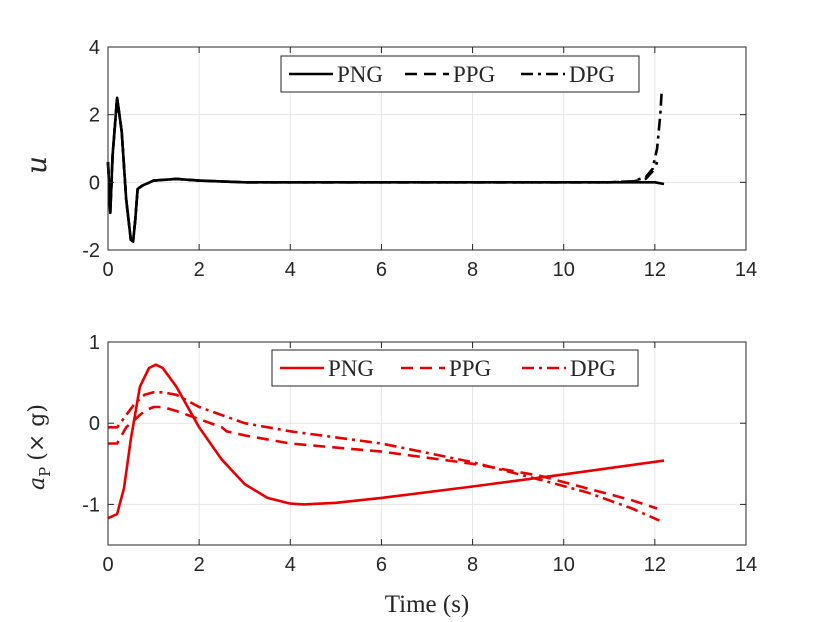 The height and width of the screenshot is (622, 830). I want to click on bottom-plot-y-label: aP (× g), so click(39, 447).